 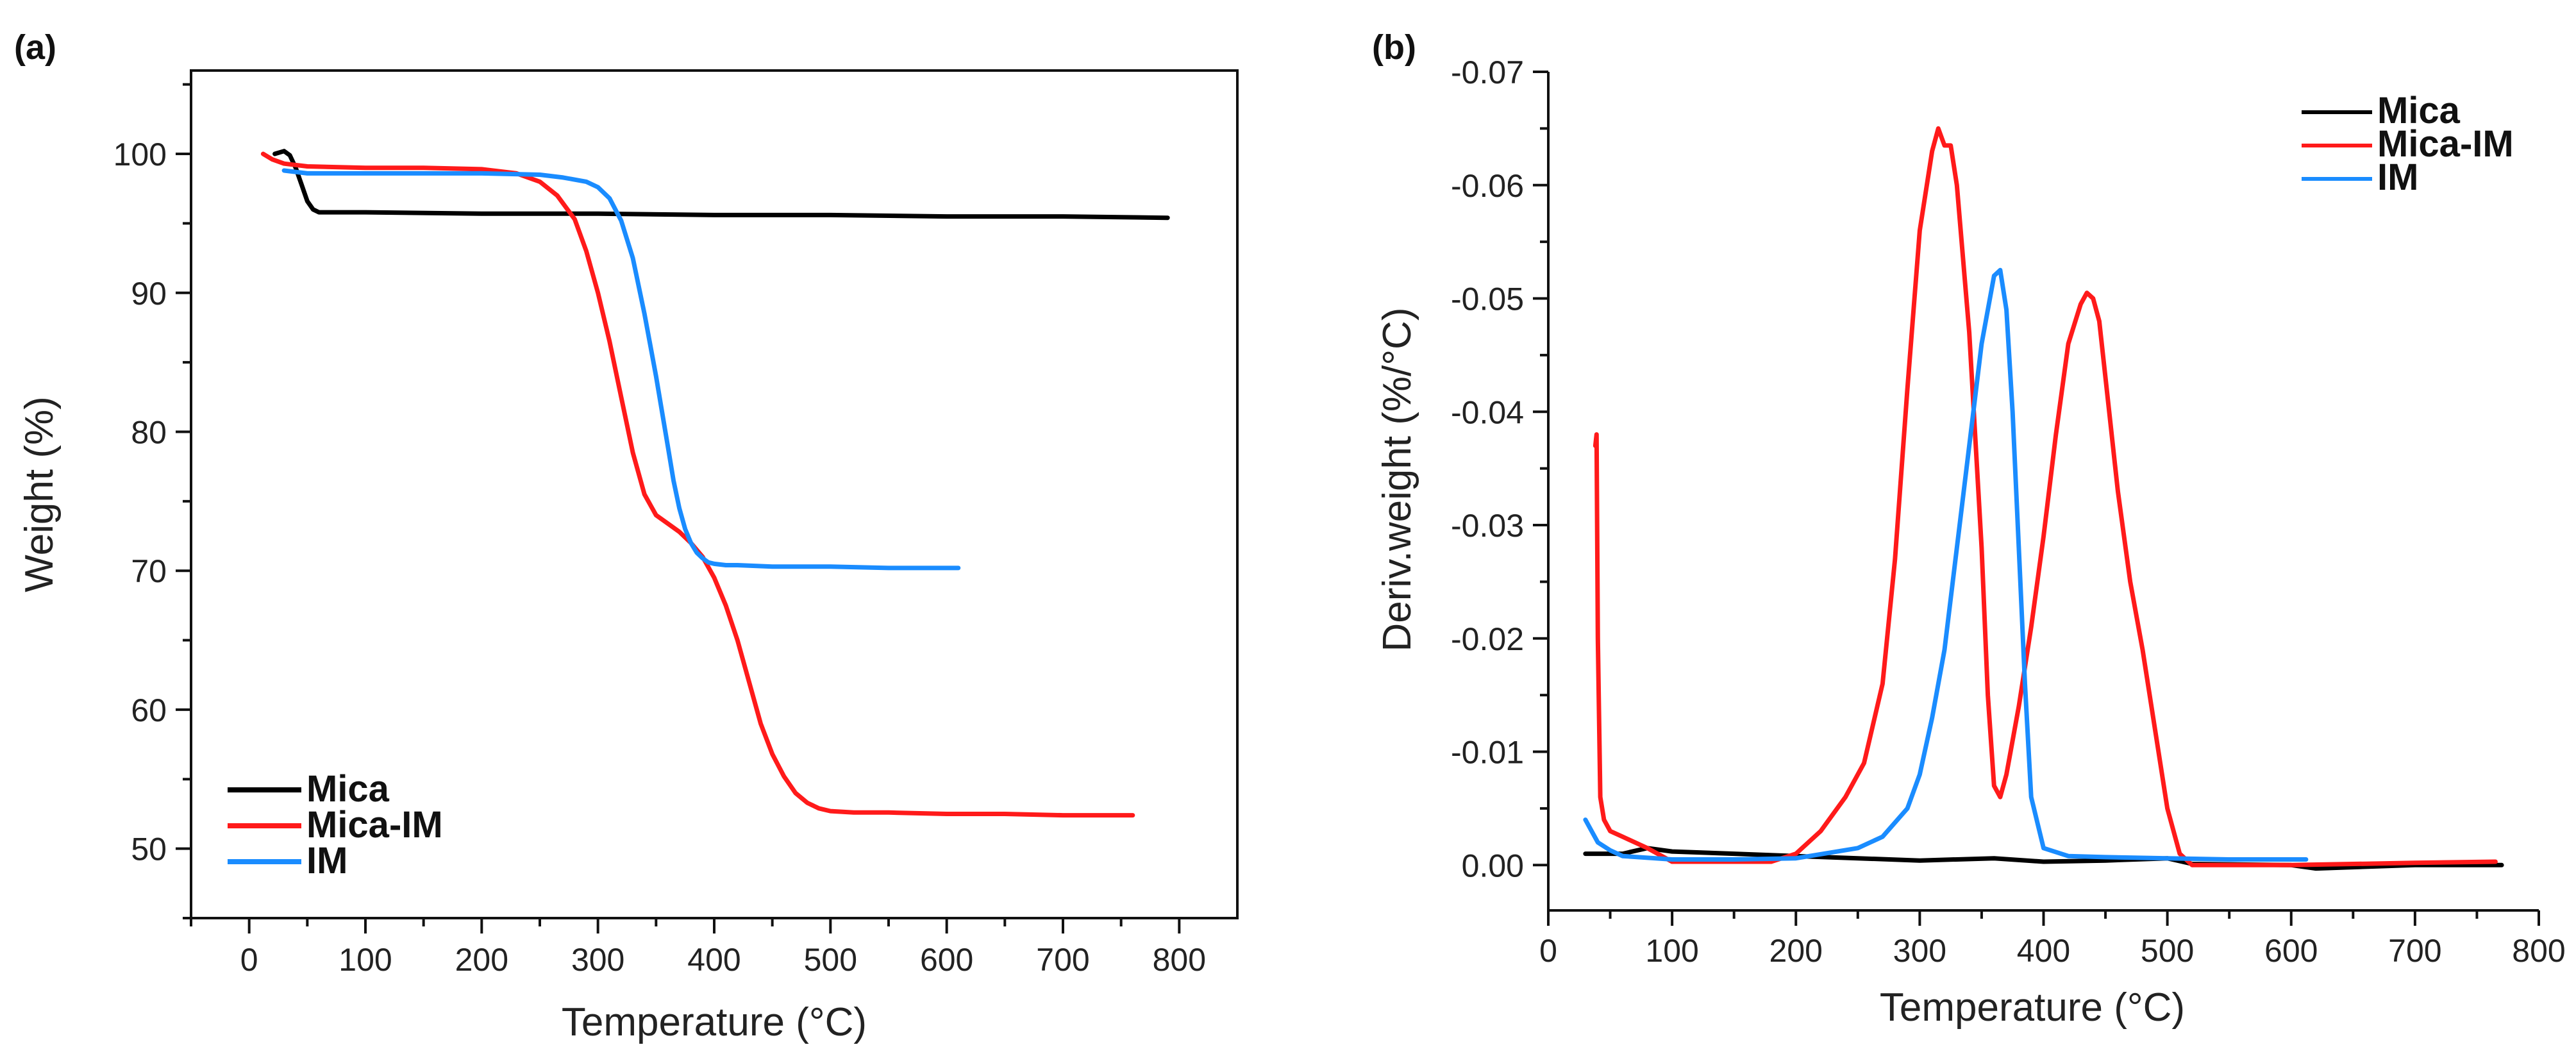 I want to click on panel-b-label: (b), so click(x=1394, y=47).